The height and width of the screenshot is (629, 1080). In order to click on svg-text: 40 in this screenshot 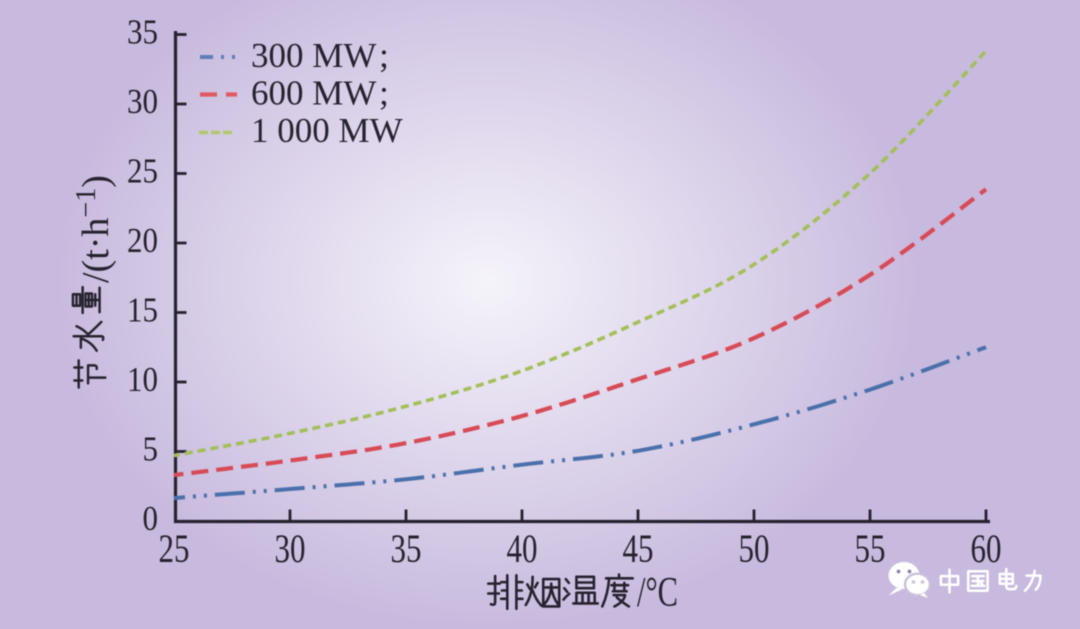, I will do `click(522, 548)`.